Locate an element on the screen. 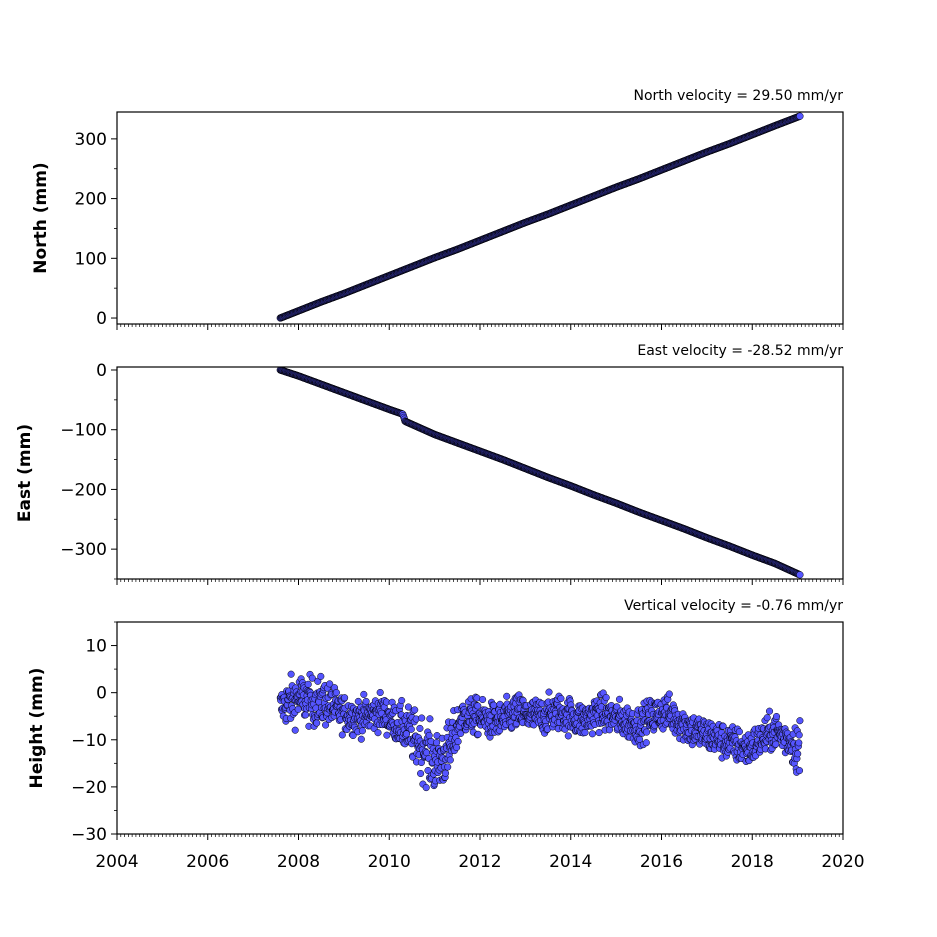 Image resolution: width=937 pixels, height=937 pixels. height-x-tick-label: 2004 is located at coordinates (116, 862).